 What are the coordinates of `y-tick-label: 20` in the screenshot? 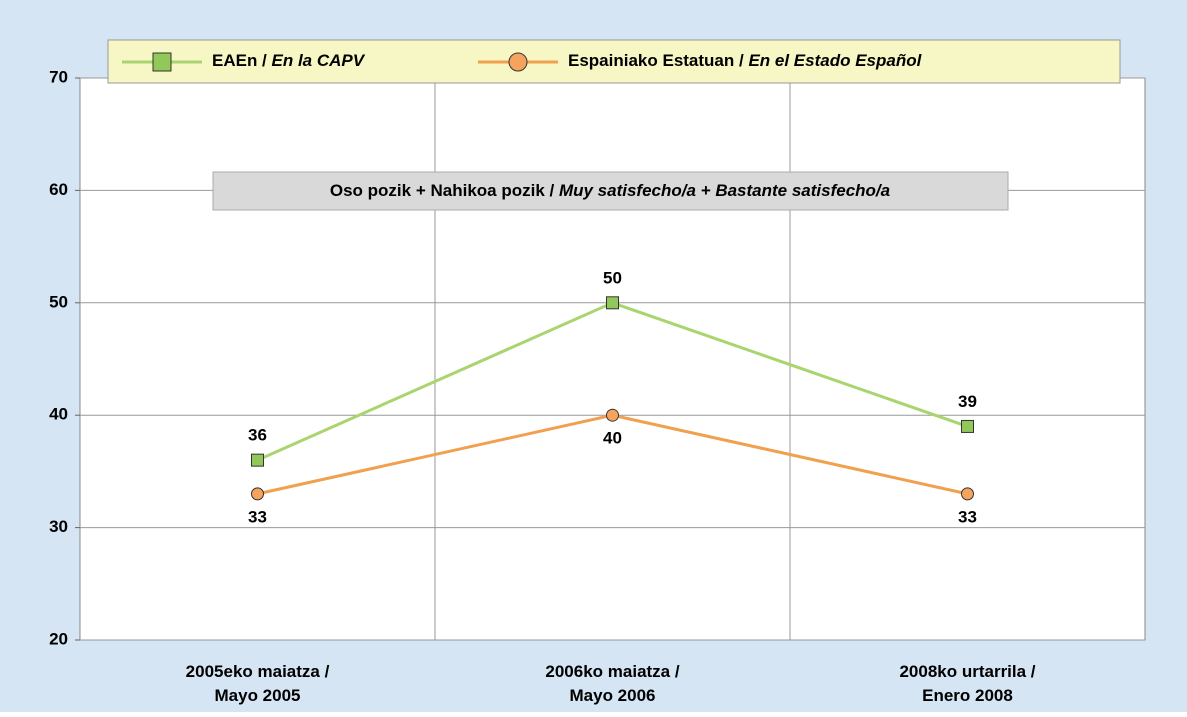 It's located at (58, 638).